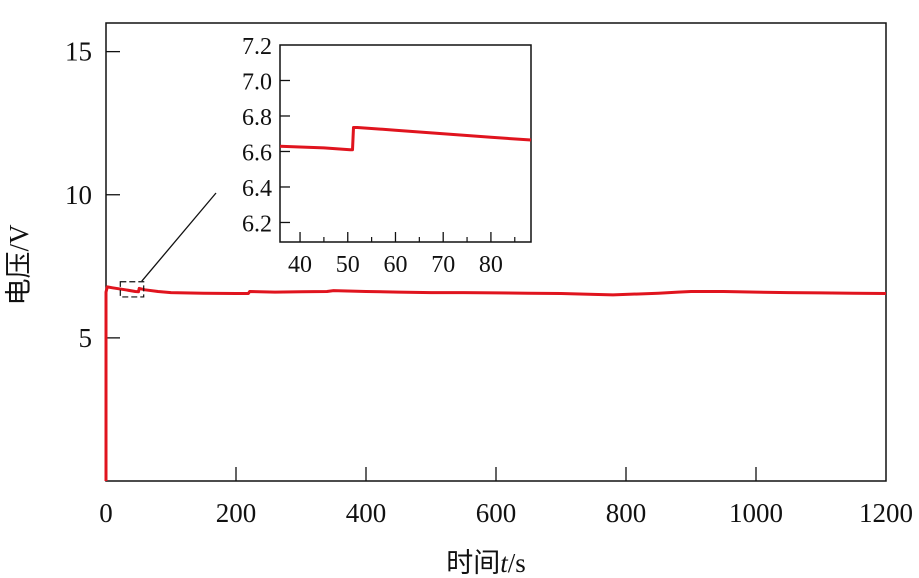  Describe the element at coordinates (257, 224) in the screenshot. I see `y-tick-label: 6.2` at that location.